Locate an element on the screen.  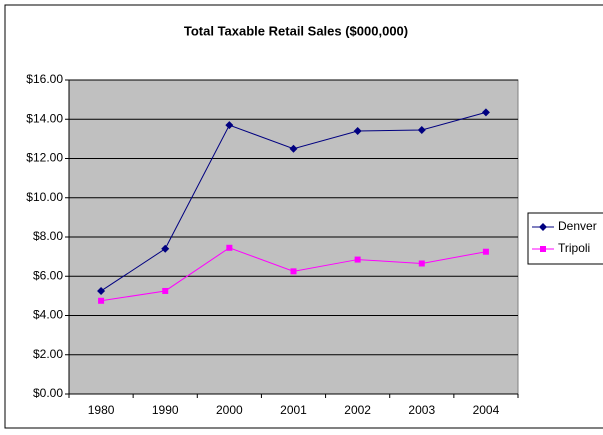
y-tick-label: $12.00 is located at coordinates (44, 158).